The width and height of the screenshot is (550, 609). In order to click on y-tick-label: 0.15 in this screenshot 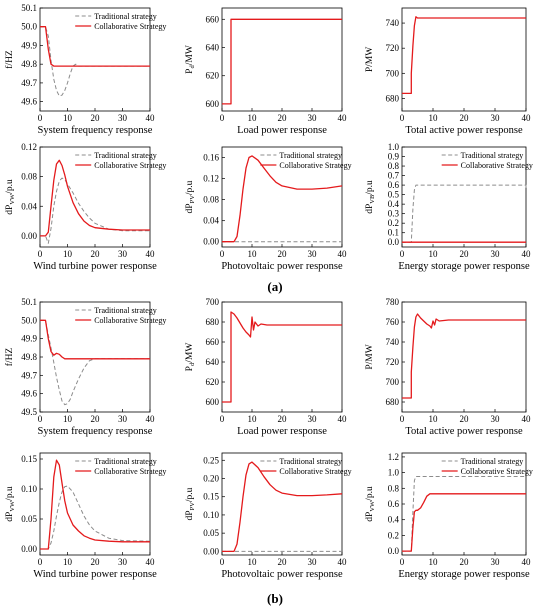, I will do `click(211, 497)`.